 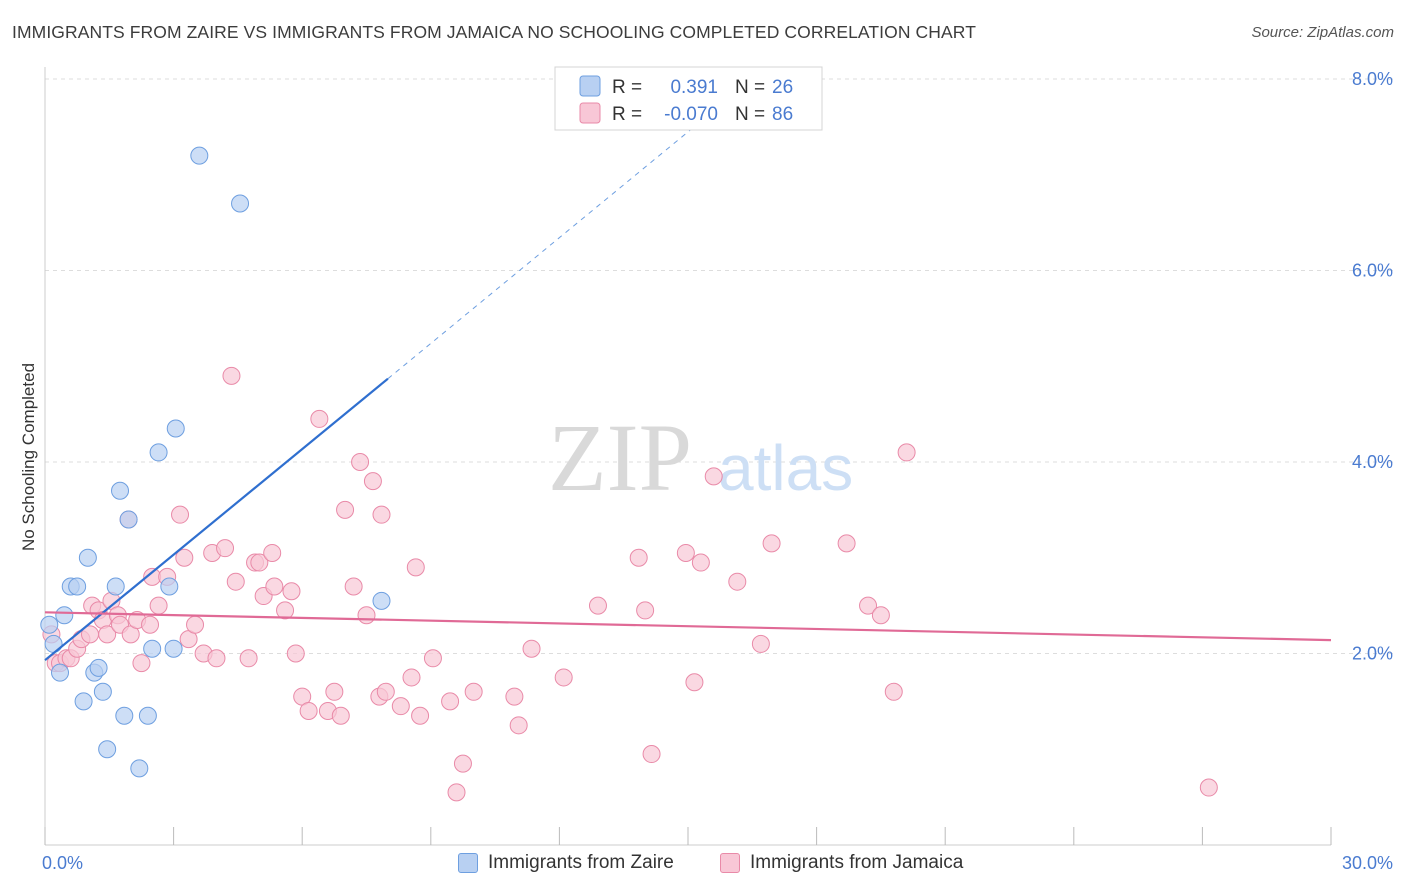 I want to click on x-tick-label-max: 30.0%, so click(x=1367, y=863).